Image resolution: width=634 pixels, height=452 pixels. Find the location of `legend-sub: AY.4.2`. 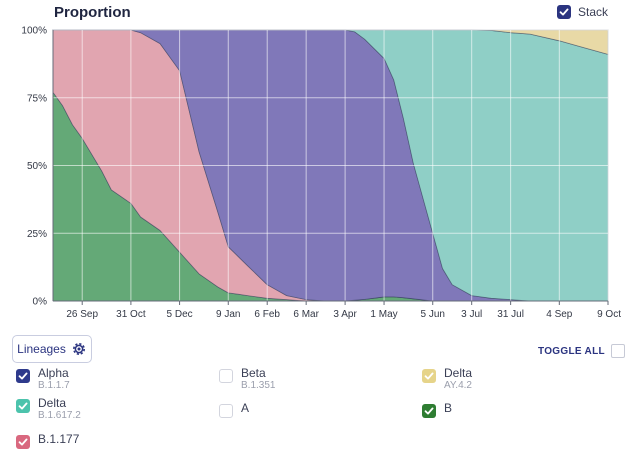

legend-sub: AY.4.2 is located at coordinates (458, 385).